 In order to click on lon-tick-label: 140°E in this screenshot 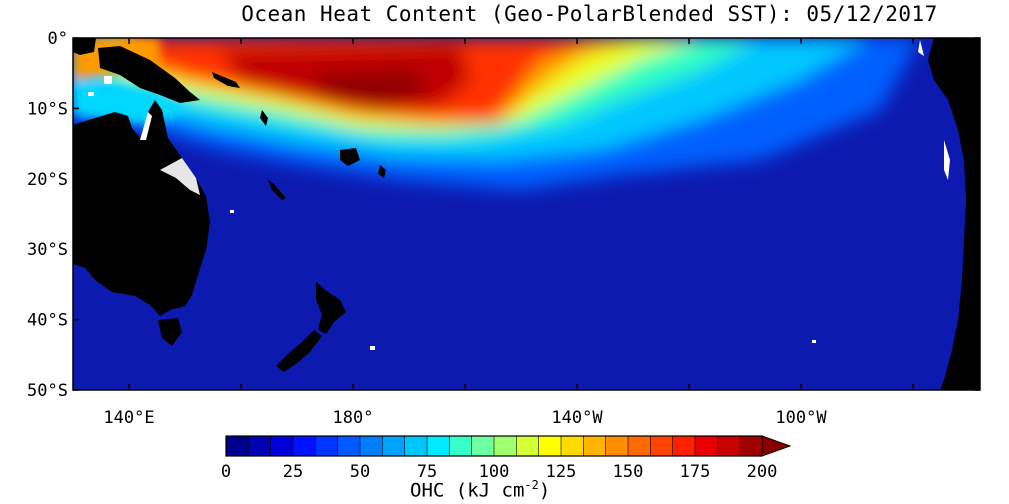, I will do `click(128, 418)`.